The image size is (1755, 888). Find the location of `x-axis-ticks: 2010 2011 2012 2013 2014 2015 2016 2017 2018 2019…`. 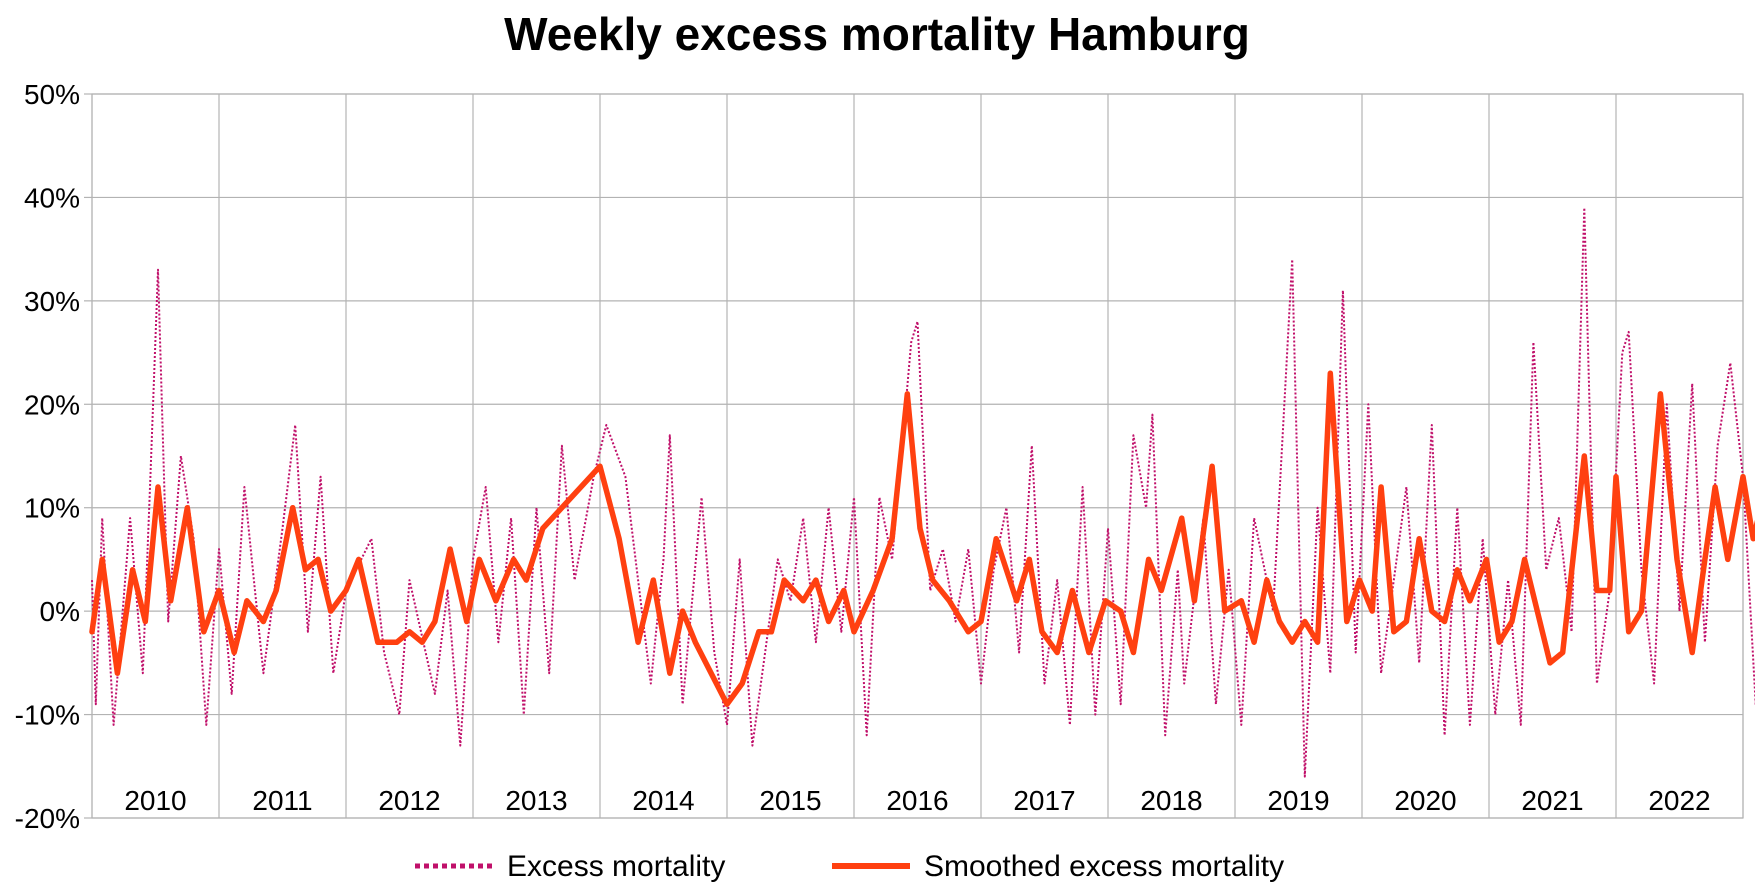

x-axis-ticks: 2010 2011 2012 2013 2014 2015 2016 2017 2018 2019… is located at coordinates (917, 800).